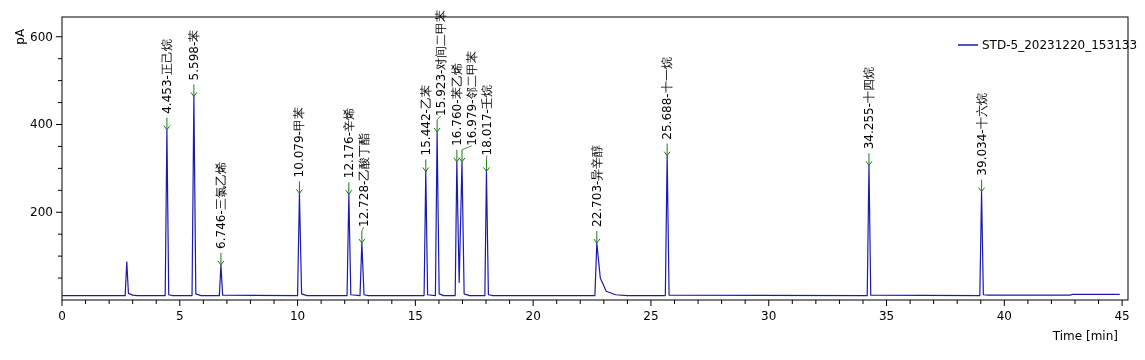  What do you see at coordinates (886, 316) in the screenshot?
I see `x-tick-label: 35` at bounding box center [886, 316].